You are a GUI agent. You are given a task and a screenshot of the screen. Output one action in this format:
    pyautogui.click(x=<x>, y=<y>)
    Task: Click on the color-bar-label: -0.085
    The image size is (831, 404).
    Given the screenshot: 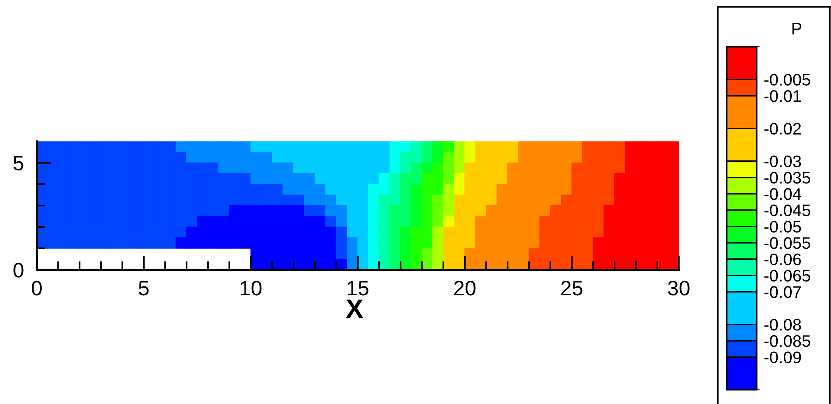 What is the action you would take?
    pyautogui.click(x=787, y=341)
    